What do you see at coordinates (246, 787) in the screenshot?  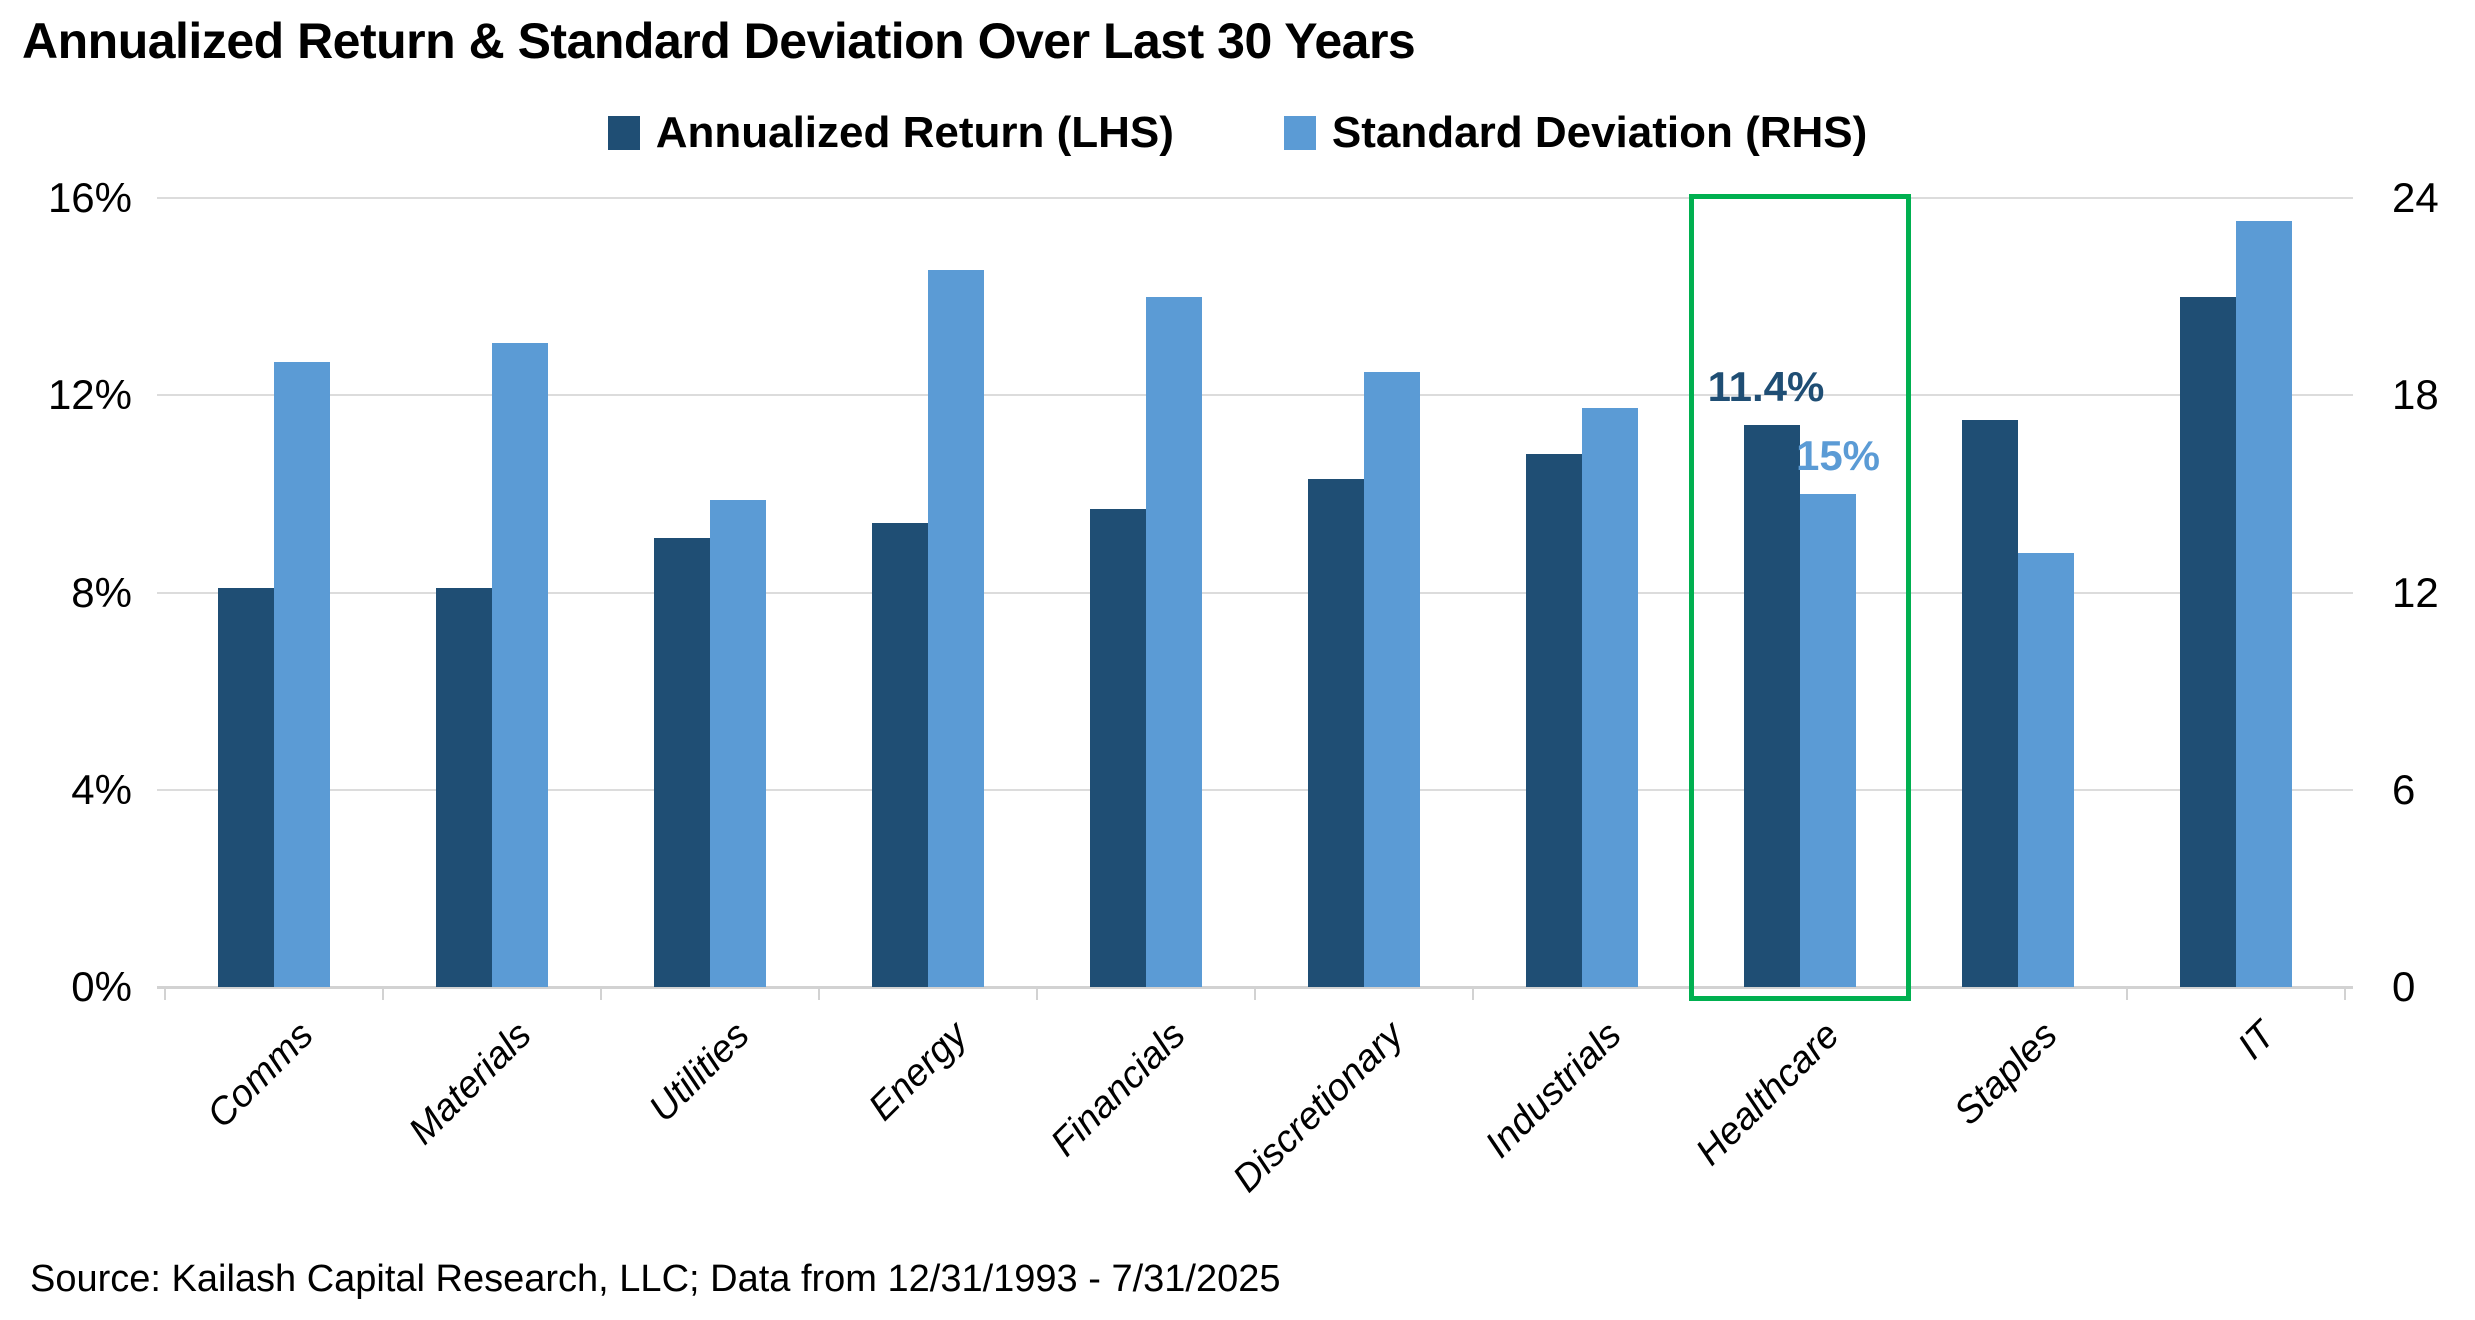 I see `return-bar-comms` at bounding box center [246, 787].